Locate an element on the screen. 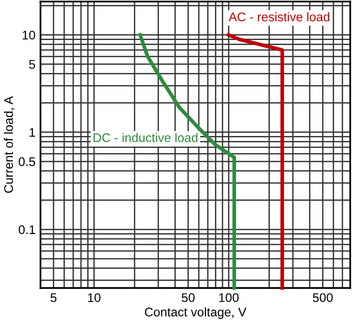 This screenshot has height=320, width=352. y-tick-label: 0.1 is located at coordinates (27, 229).